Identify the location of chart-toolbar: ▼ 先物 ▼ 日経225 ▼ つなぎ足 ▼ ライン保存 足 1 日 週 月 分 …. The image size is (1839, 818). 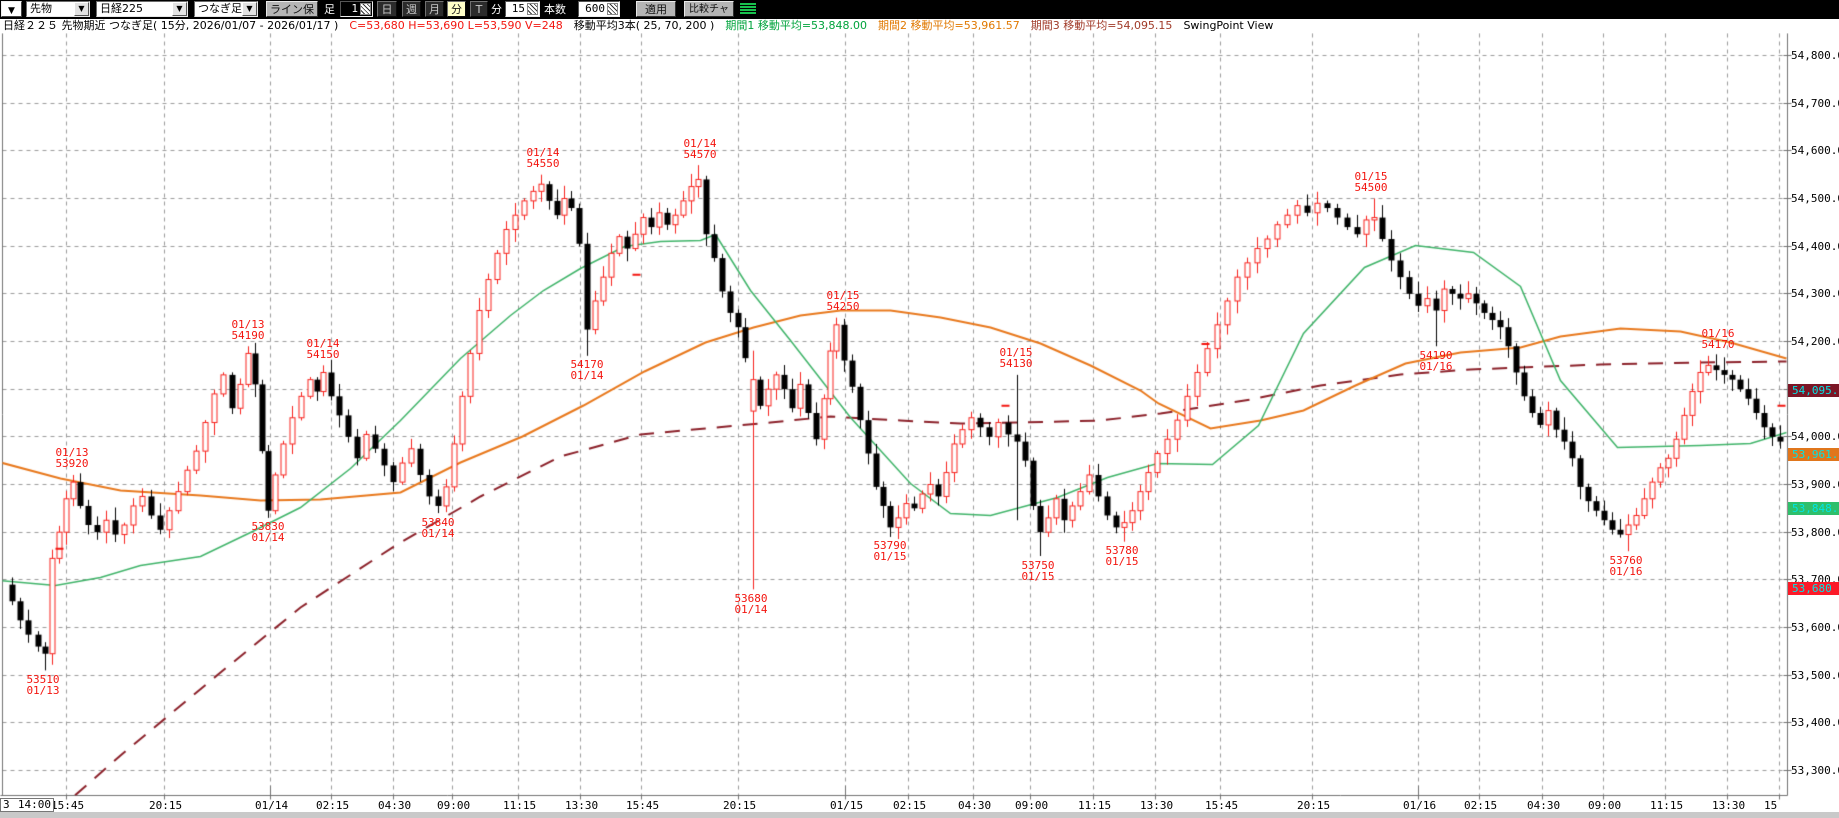
(919, 15).